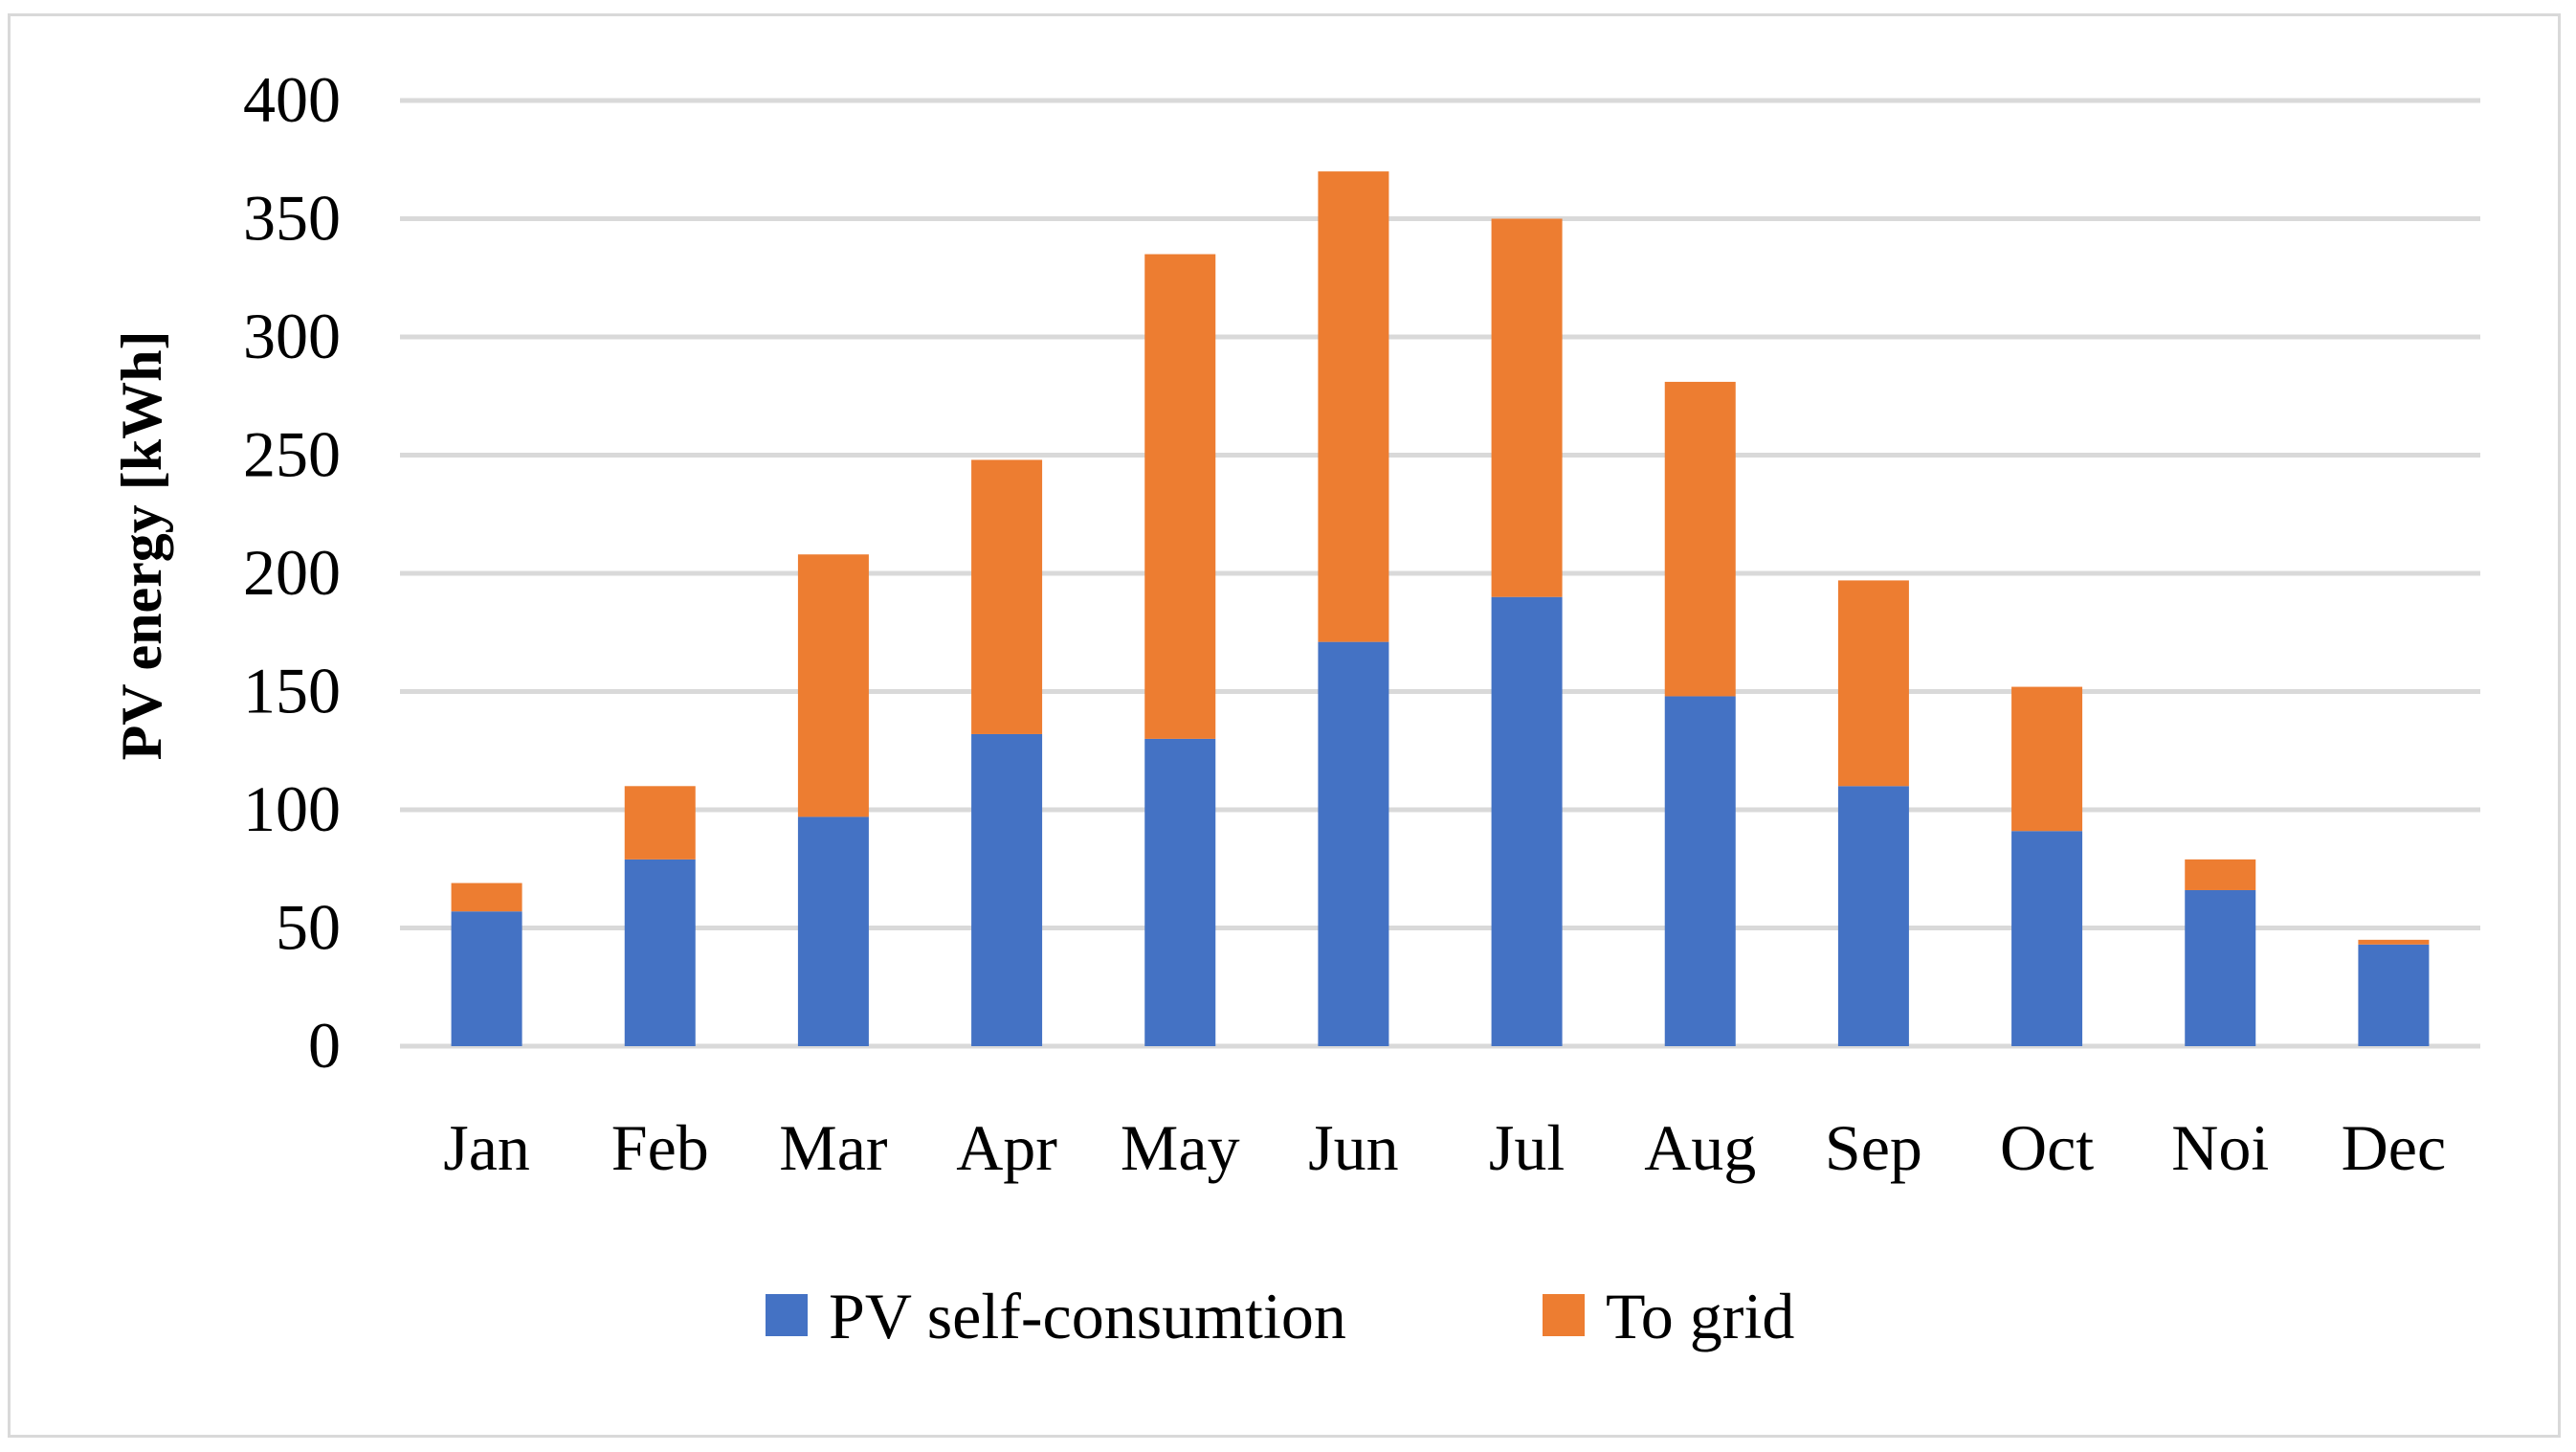  Describe the element at coordinates (1527, 407) in the screenshot. I see `bar-to-grid-jul` at that location.